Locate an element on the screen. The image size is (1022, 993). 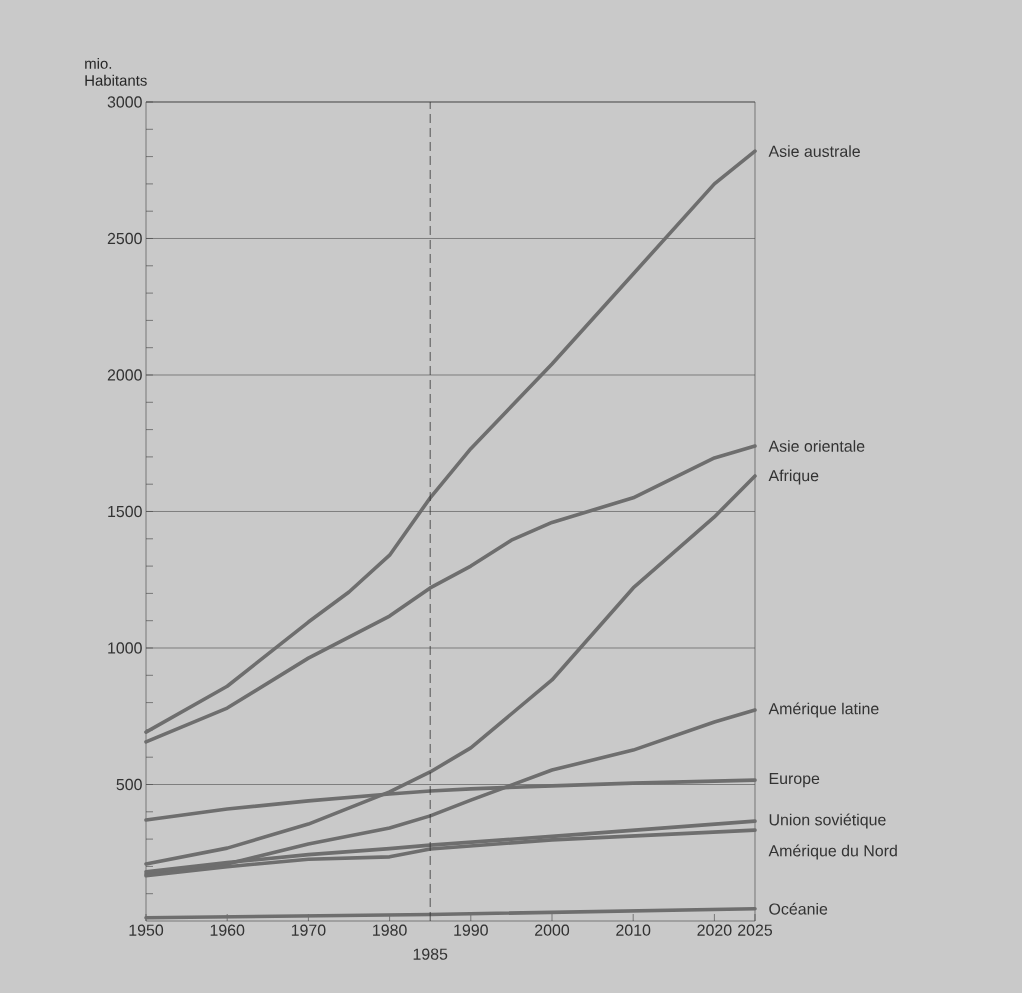
series-label: Asie australe is located at coordinates (814, 151).